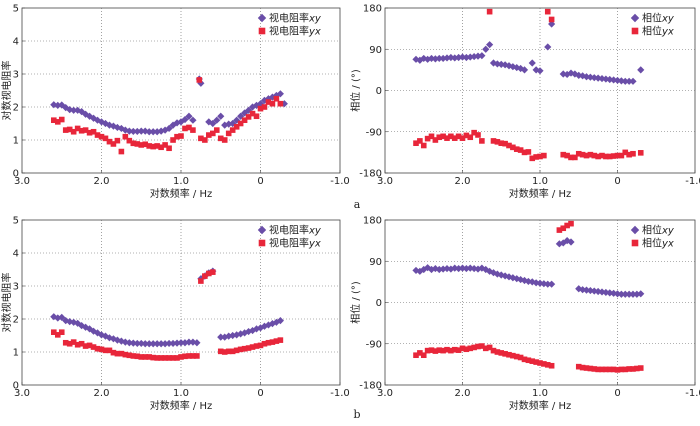  I want to click on y-axis-label: 对数视电阻率, so click(6, 303).